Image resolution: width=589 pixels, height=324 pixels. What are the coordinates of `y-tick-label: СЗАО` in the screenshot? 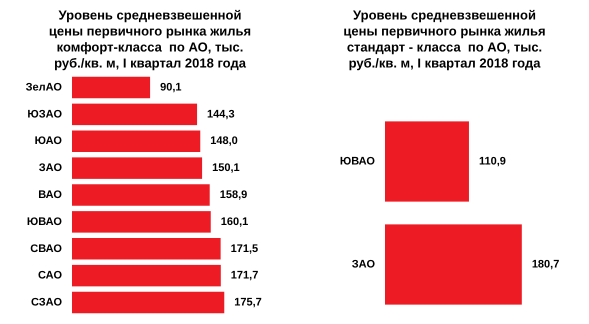 It's located at (46, 302).